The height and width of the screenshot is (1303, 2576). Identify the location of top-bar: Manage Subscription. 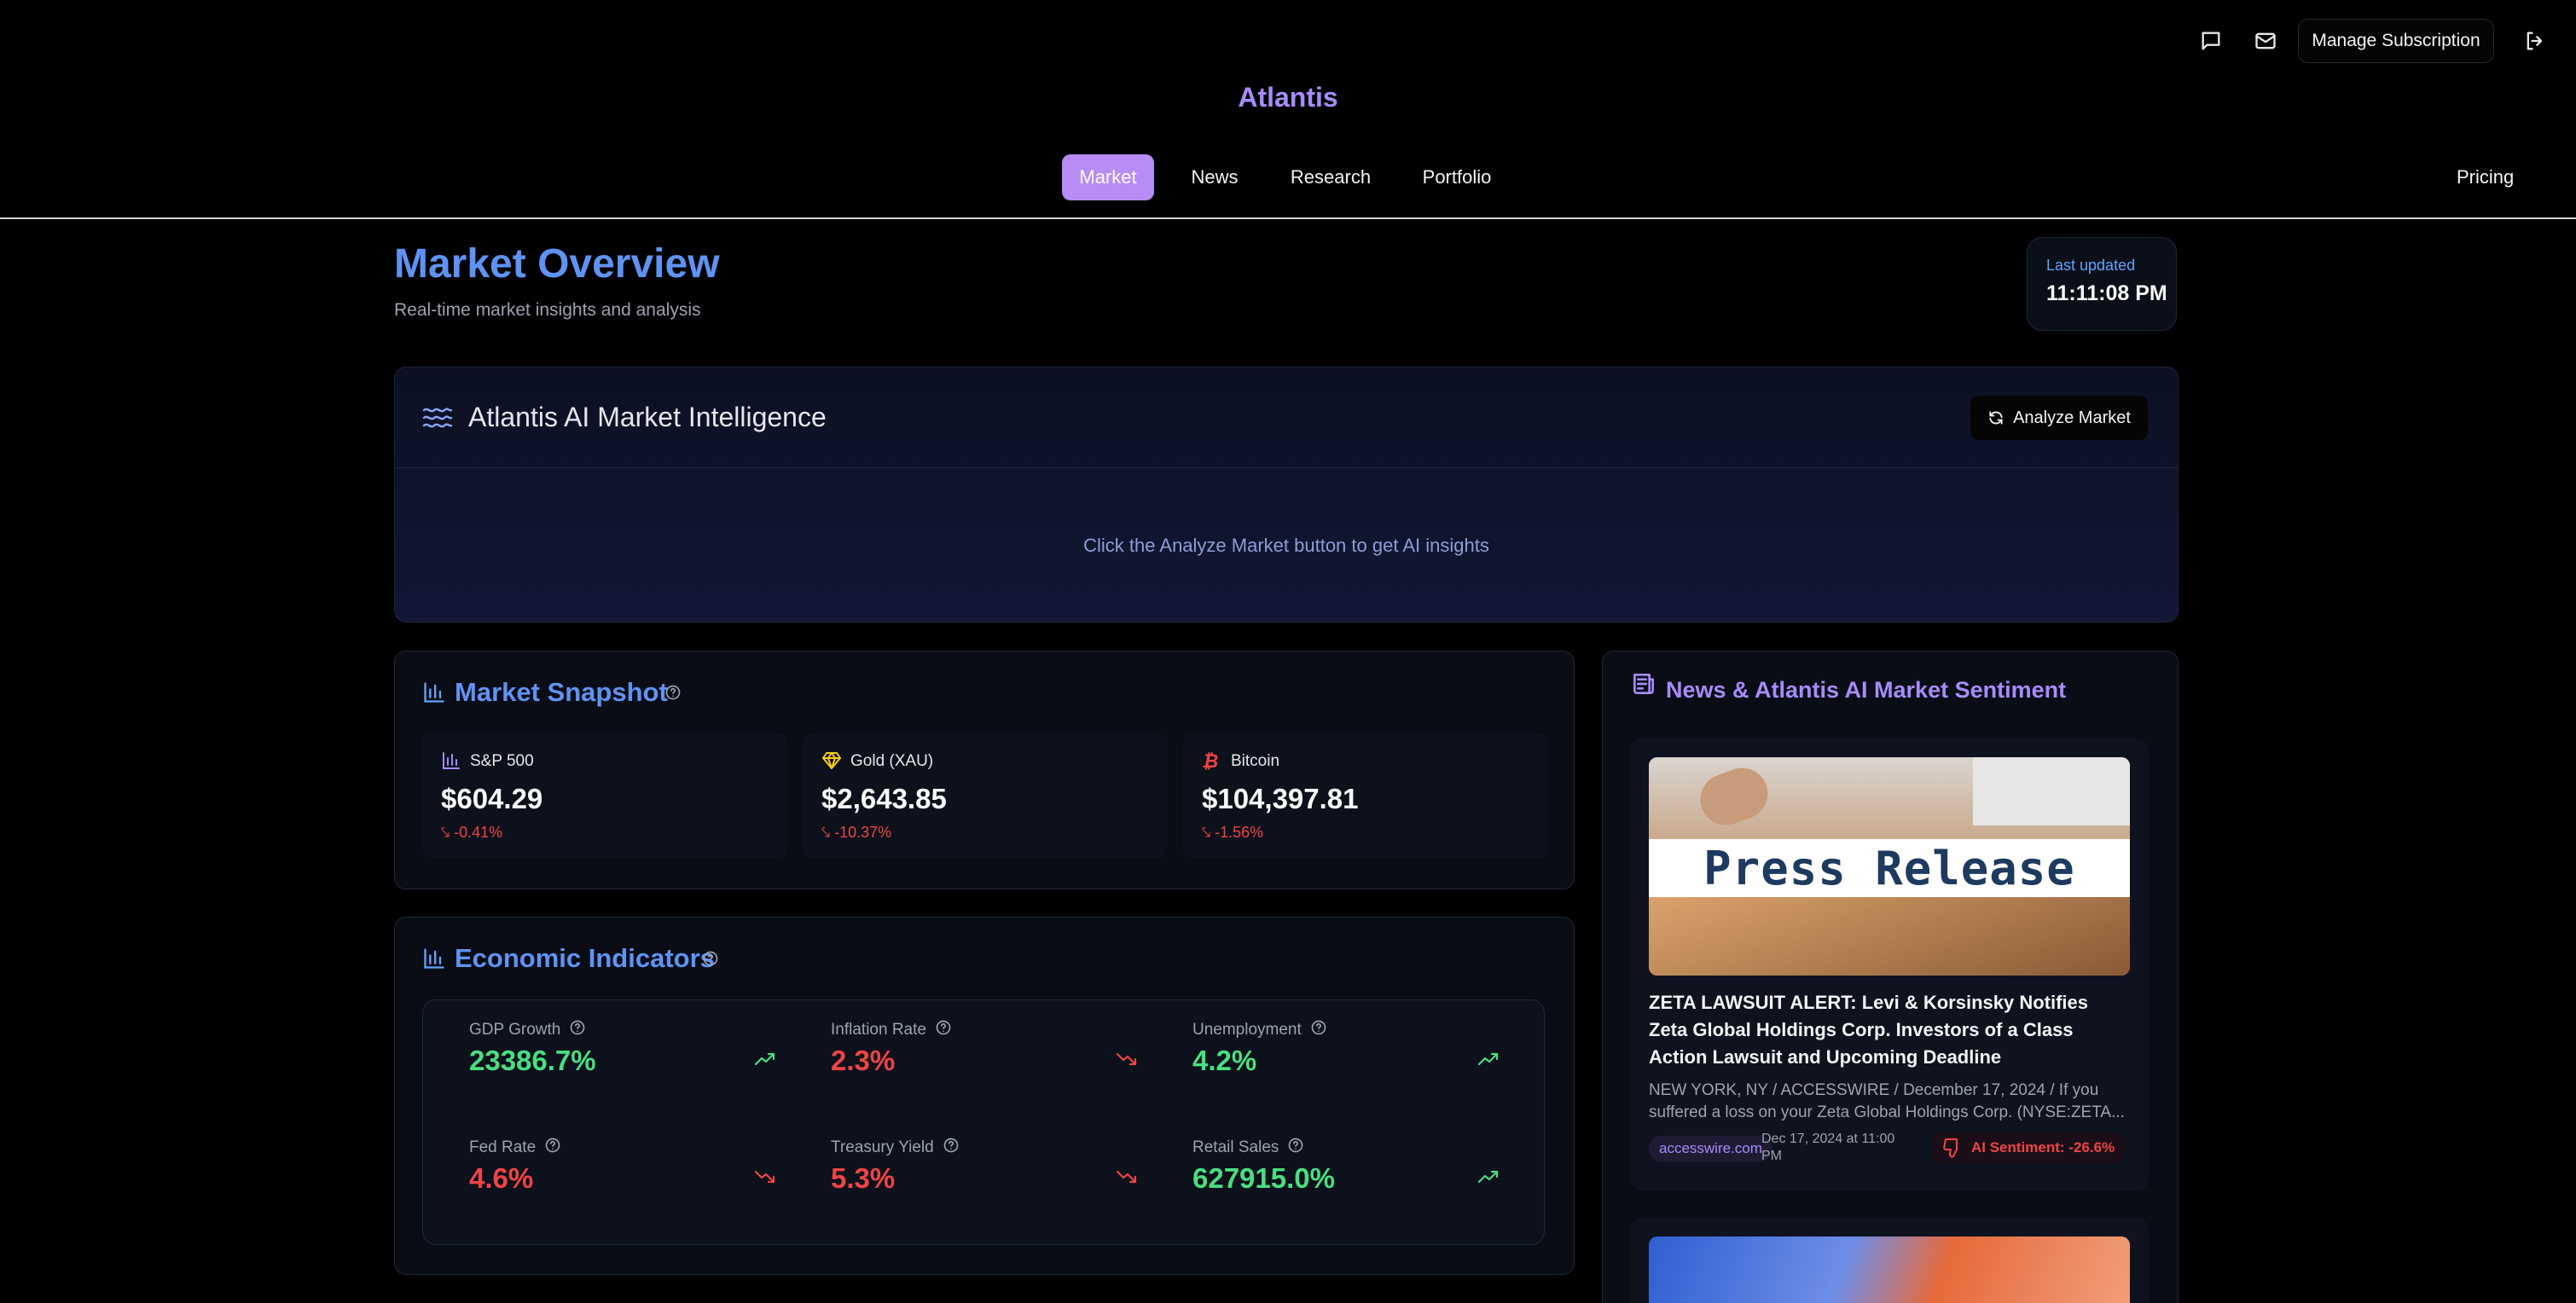
(1288, 41).